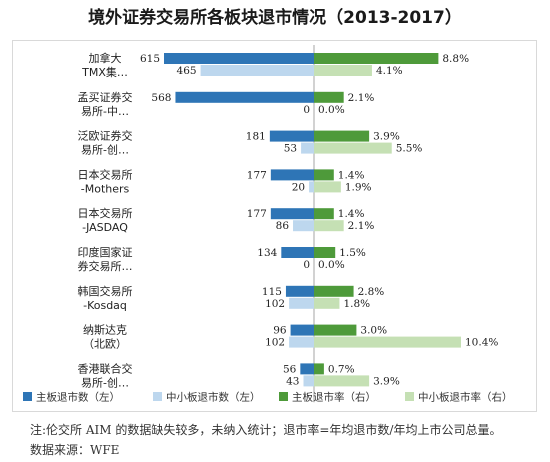 The width and height of the screenshot is (550, 462). Describe the element at coordinates (275, 18) in the screenshot. I see `chart-title: 境外证券交易所各板块退市情况（2013-2017）` at that location.